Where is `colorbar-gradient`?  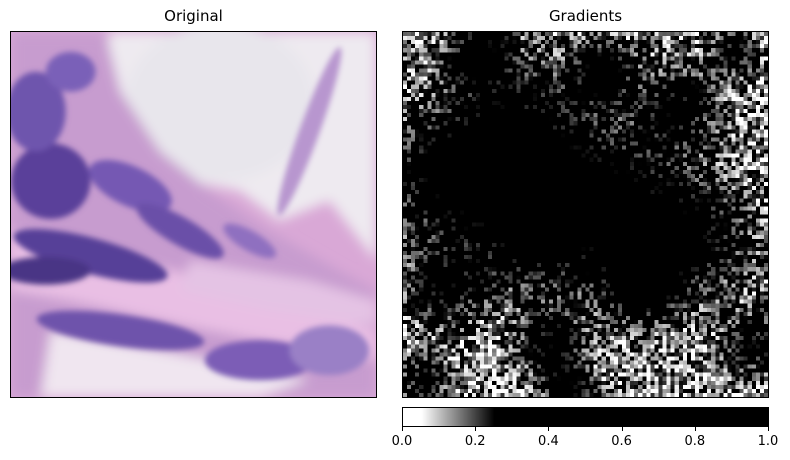 colorbar-gradient is located at coordinates (585, 417).